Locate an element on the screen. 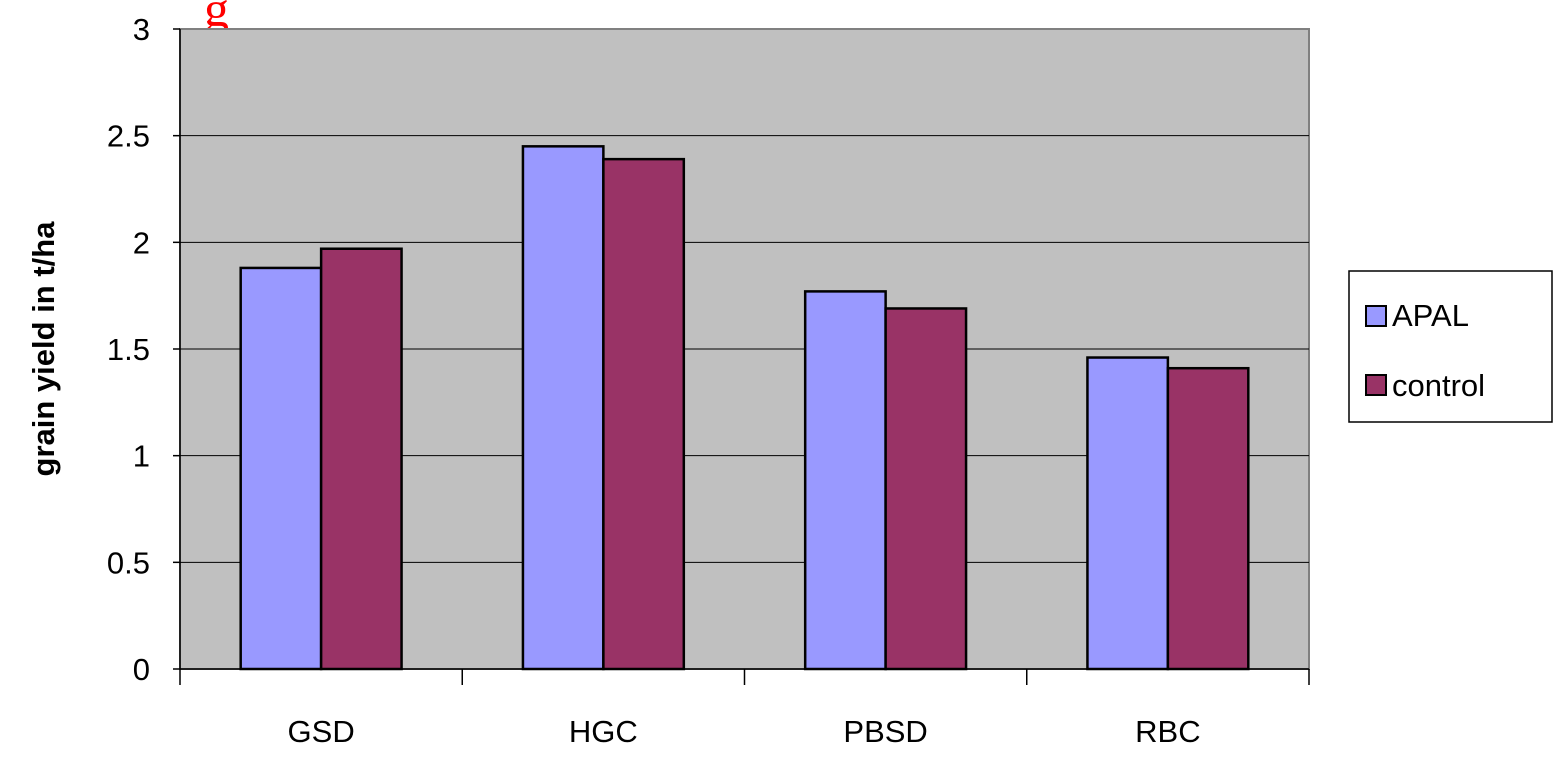  y-tick-label: 3 is located at coordinates (141, 29).